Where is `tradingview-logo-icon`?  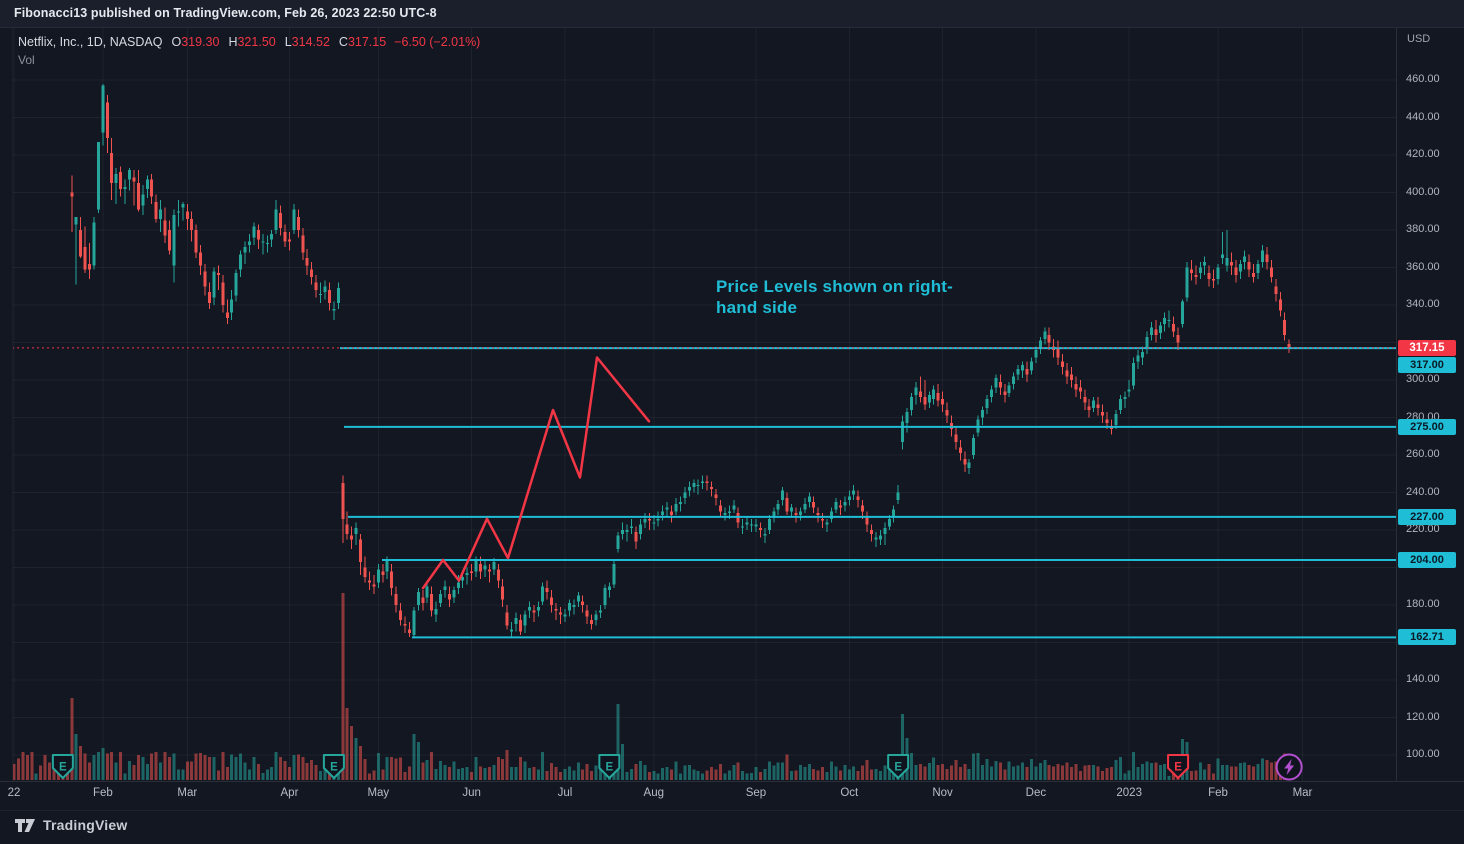
tradingview-logo-icon is located at coordinates (25, 825).